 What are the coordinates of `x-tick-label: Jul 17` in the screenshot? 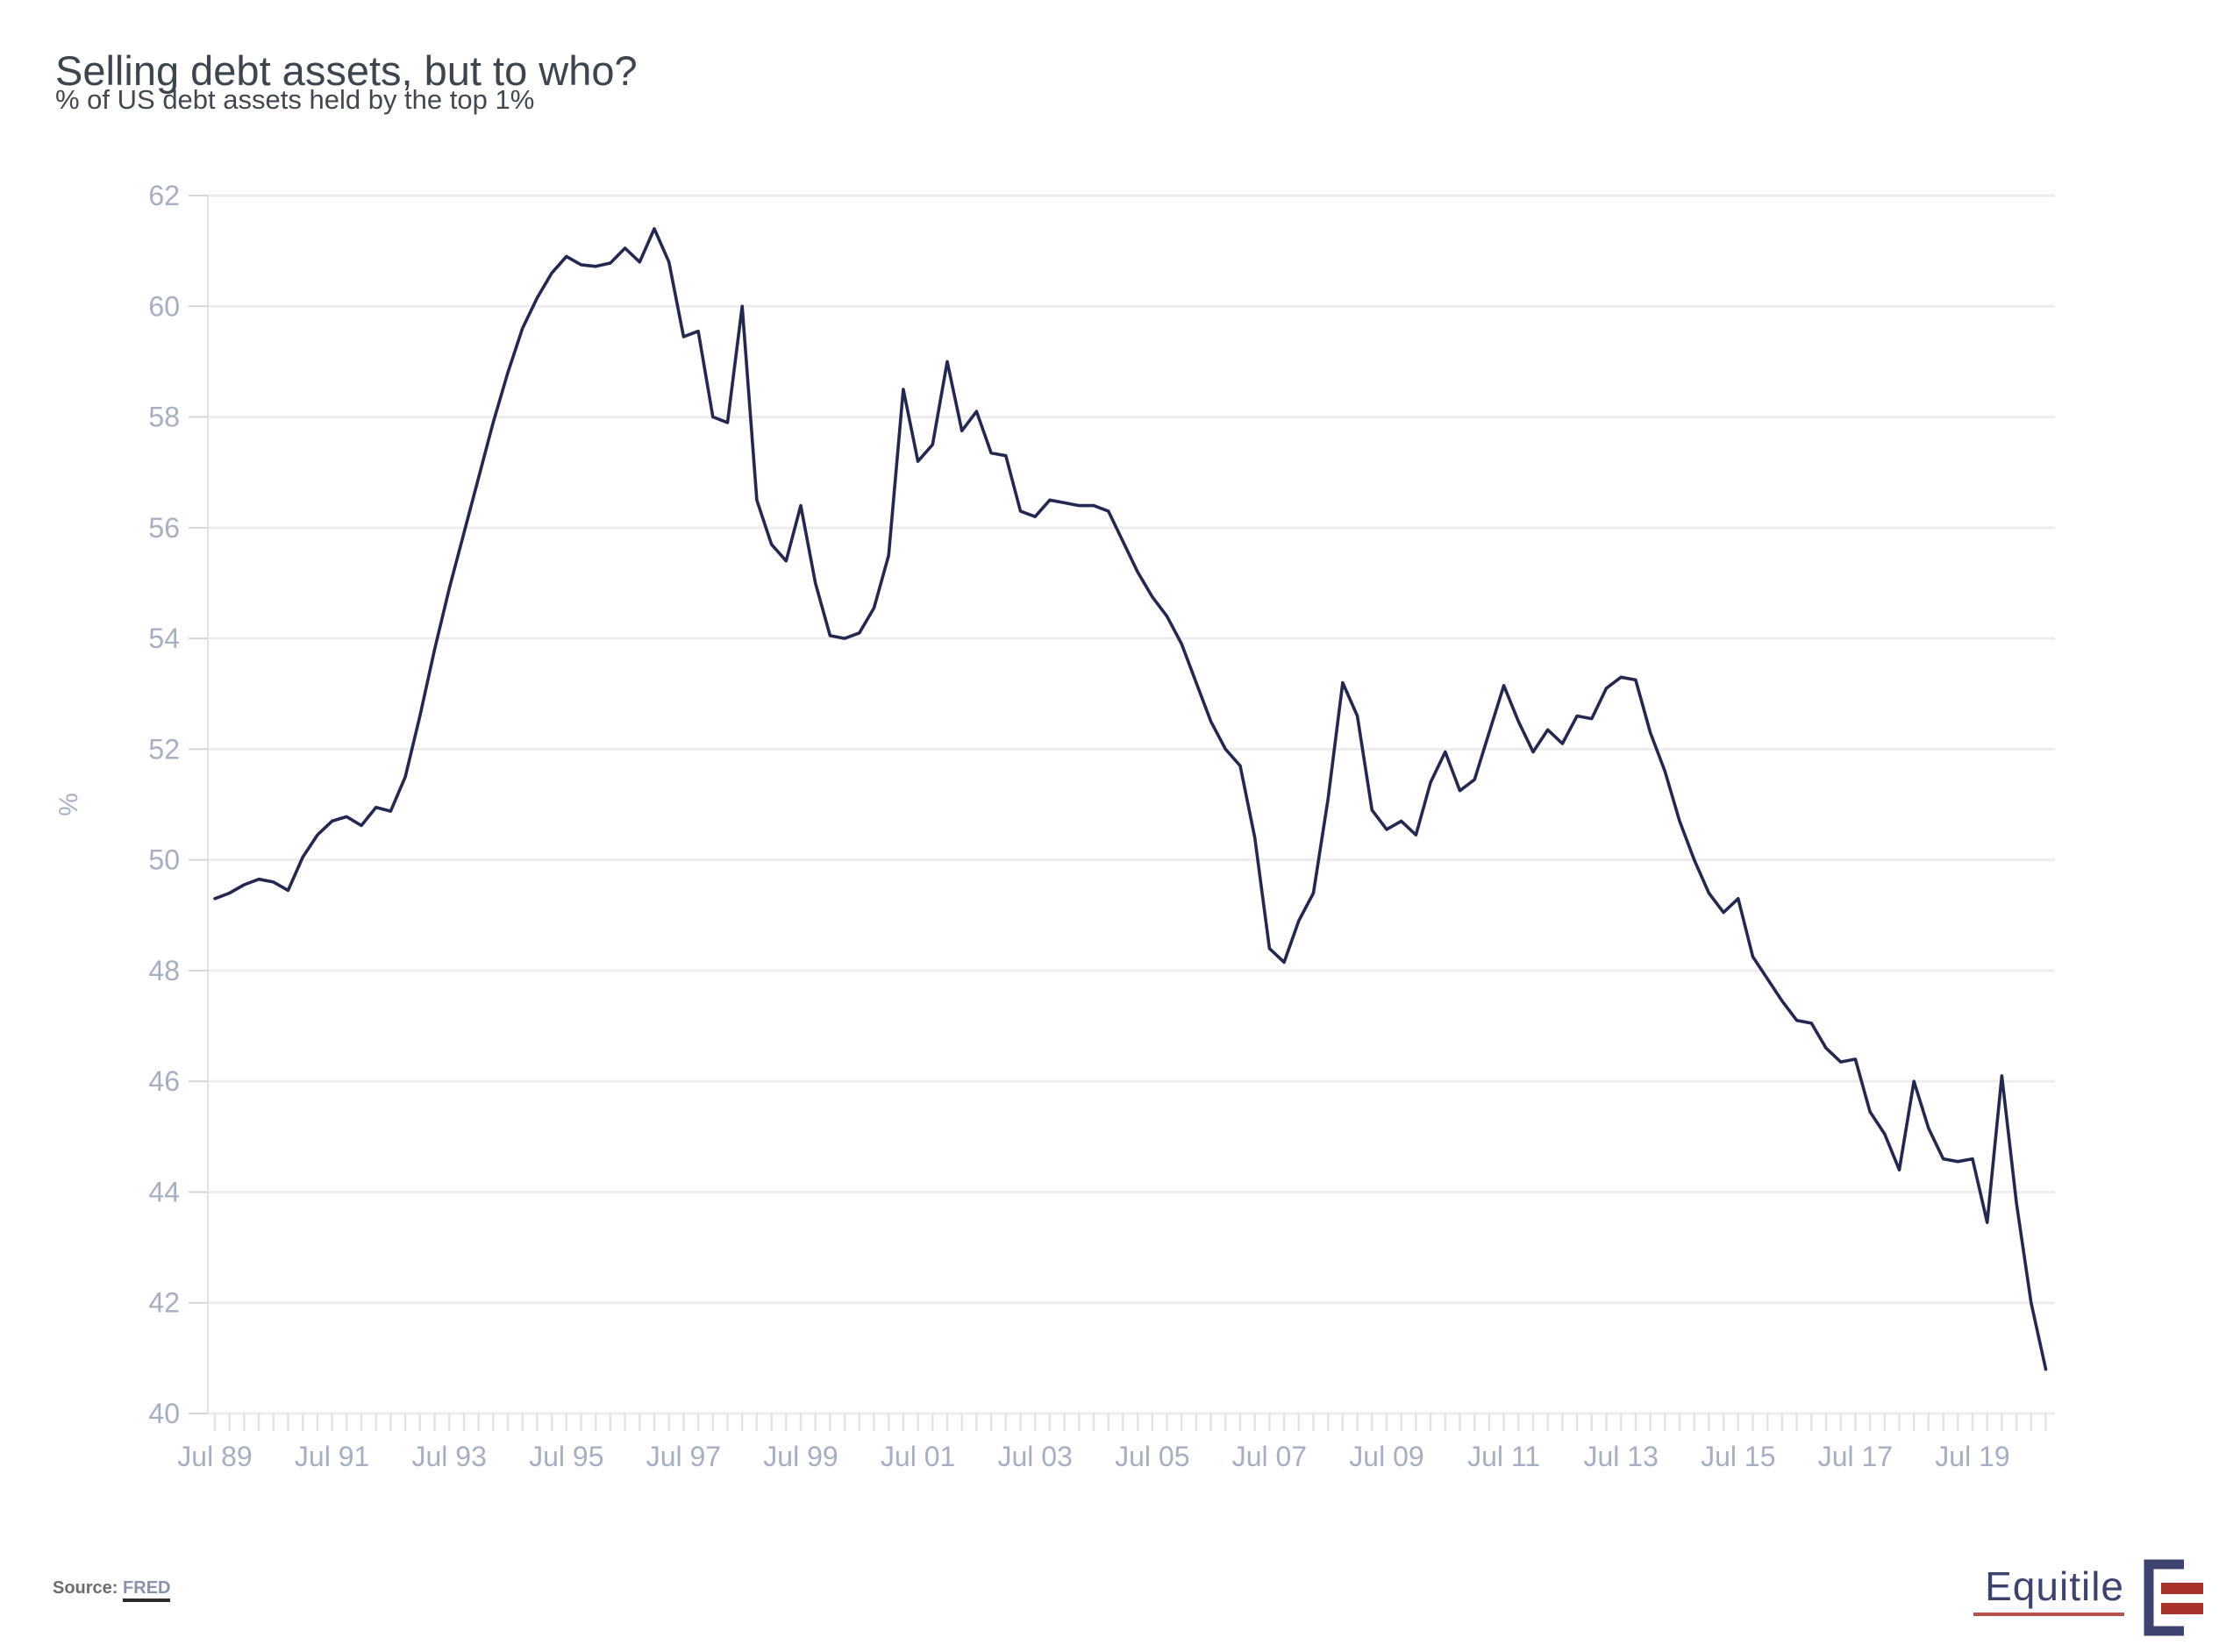 It's located at (1856, 1456).